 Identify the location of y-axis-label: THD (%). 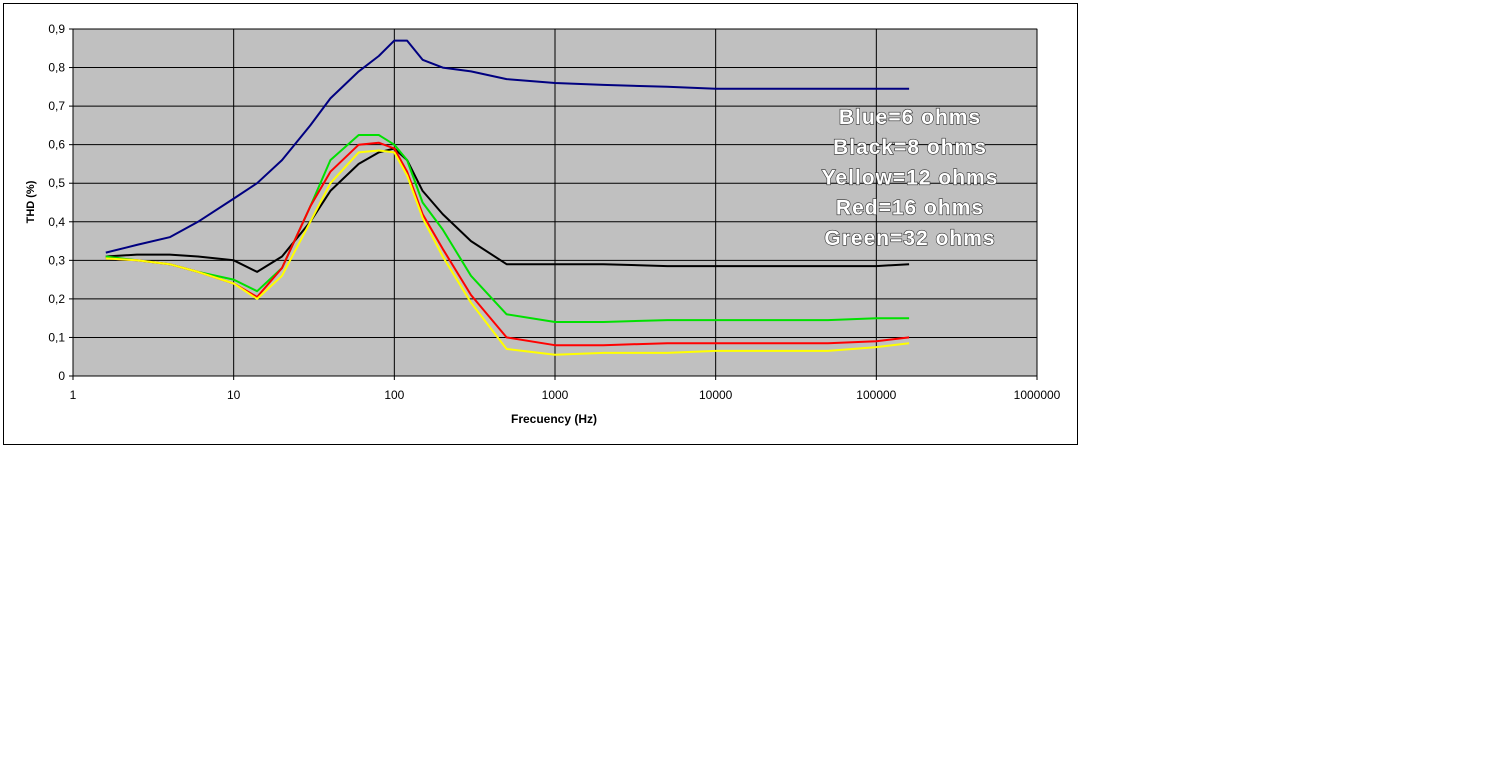
(31, 201).